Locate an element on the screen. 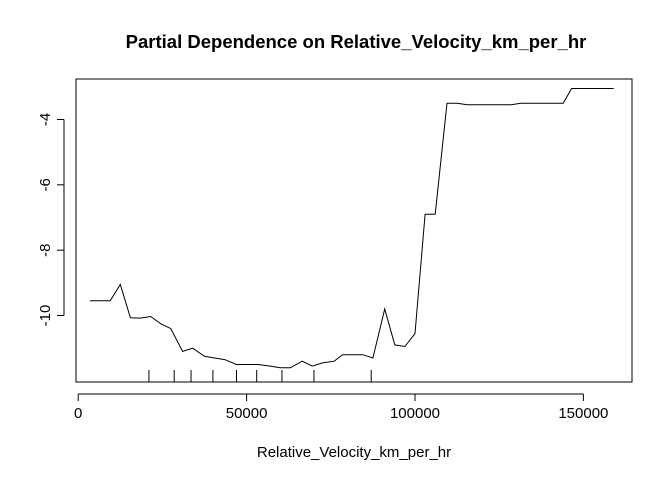 The image size is (672, 480). x-tick-label: 0 is located at coordinates (78, 413).